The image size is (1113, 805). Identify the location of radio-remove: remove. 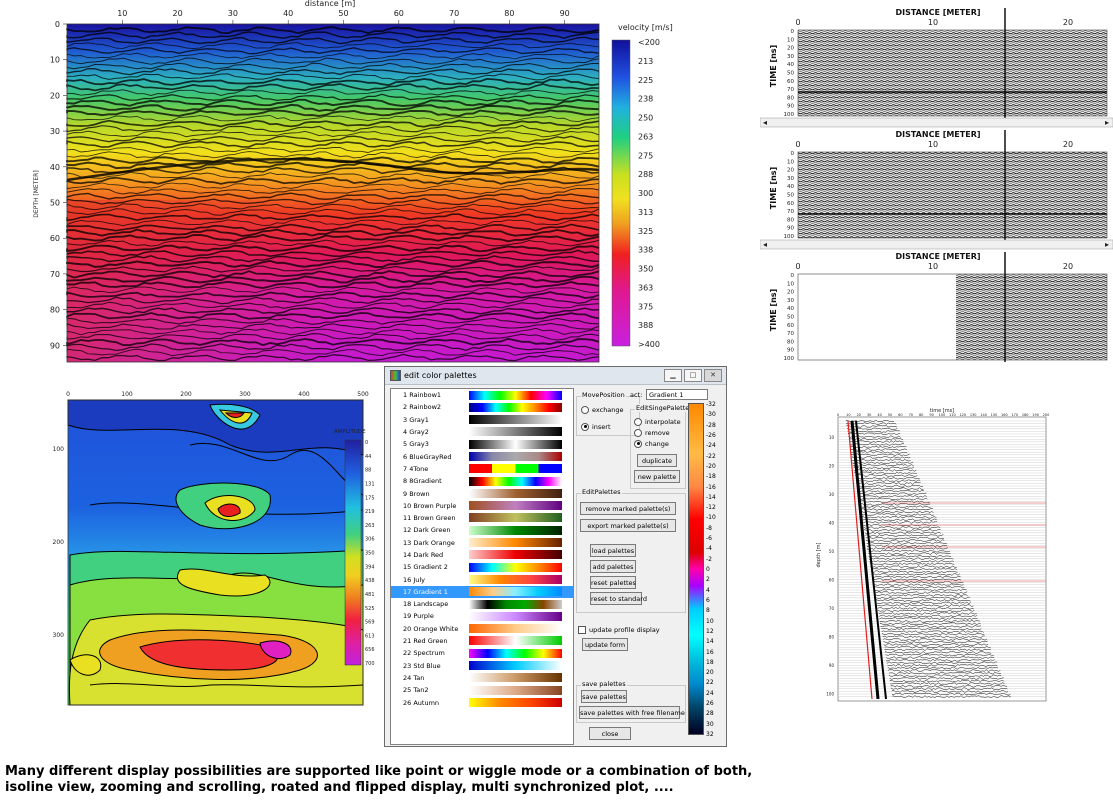
(657, 432).